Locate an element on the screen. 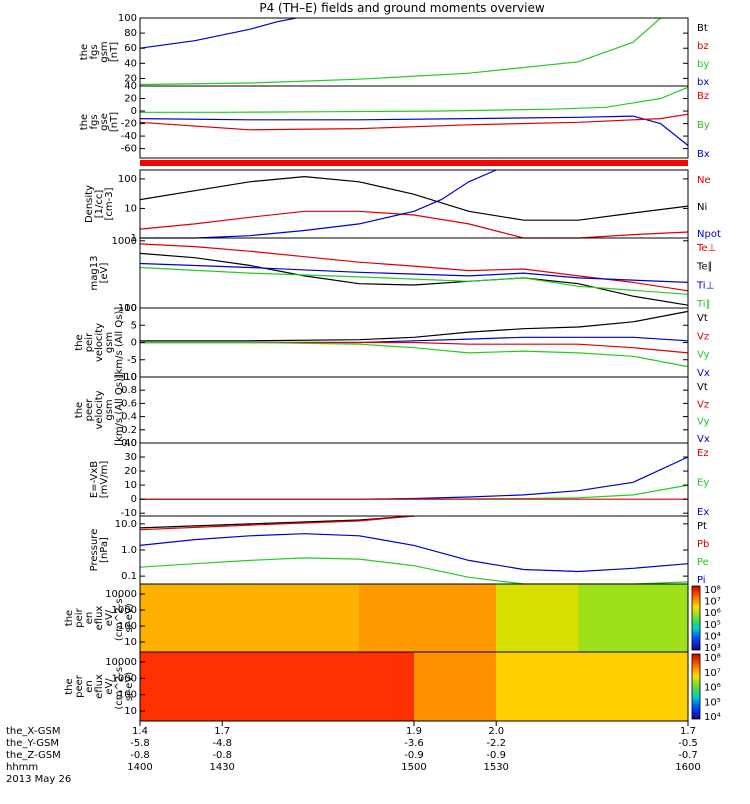 The width and height of the screenshot is (750, 804). footer-value: 1400 is located at coordinates (139, 767).